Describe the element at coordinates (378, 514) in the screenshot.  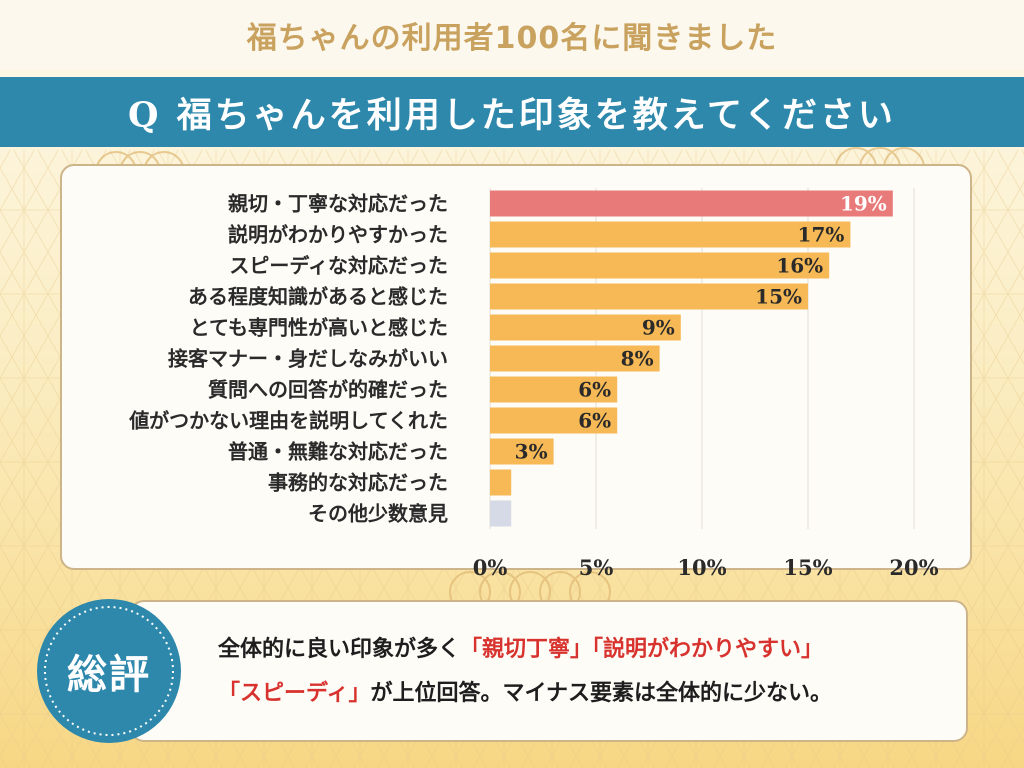
I see `category-label: その他少数意見` at that location.